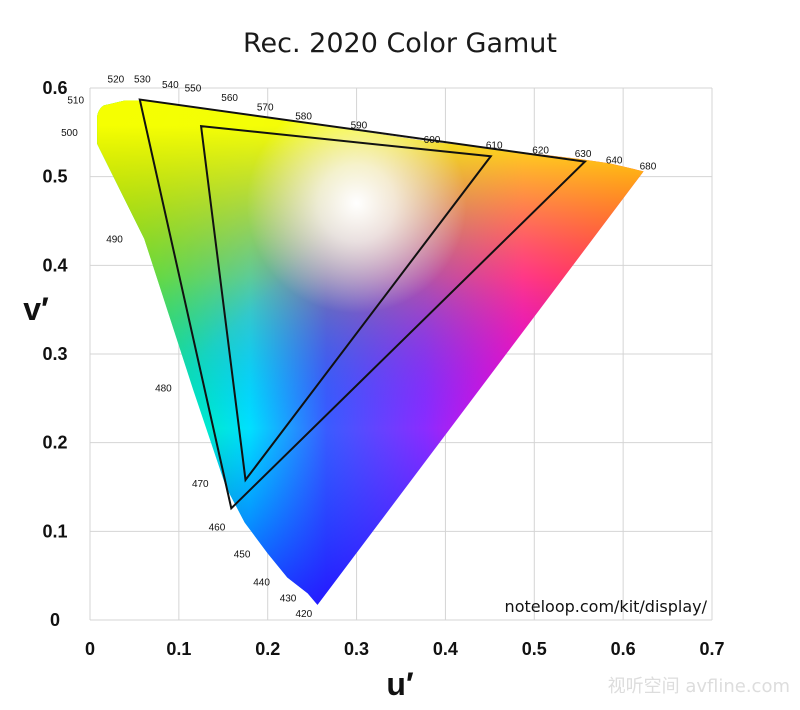 The width and height of the screenshot is (800, 710). Describe the element at coordinates (178, 649) in the screenshot. I see `x-tick-label: 0.1` at that location.